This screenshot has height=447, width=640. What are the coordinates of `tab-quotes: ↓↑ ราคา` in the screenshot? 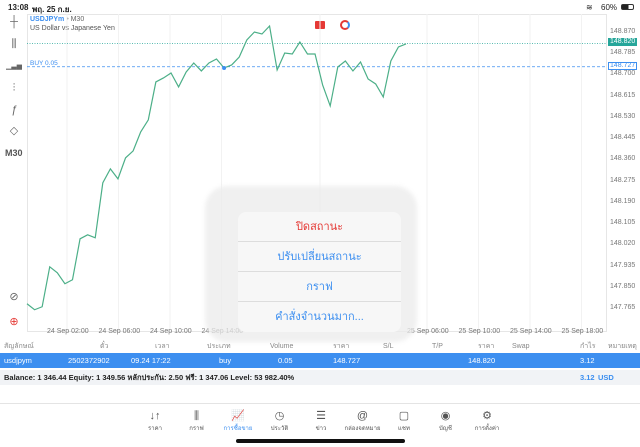 It's located at (155, 421).